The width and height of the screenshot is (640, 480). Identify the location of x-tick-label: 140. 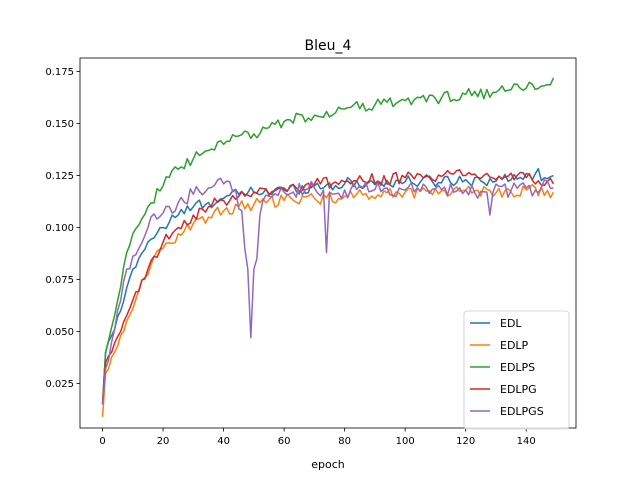
(526, 441).